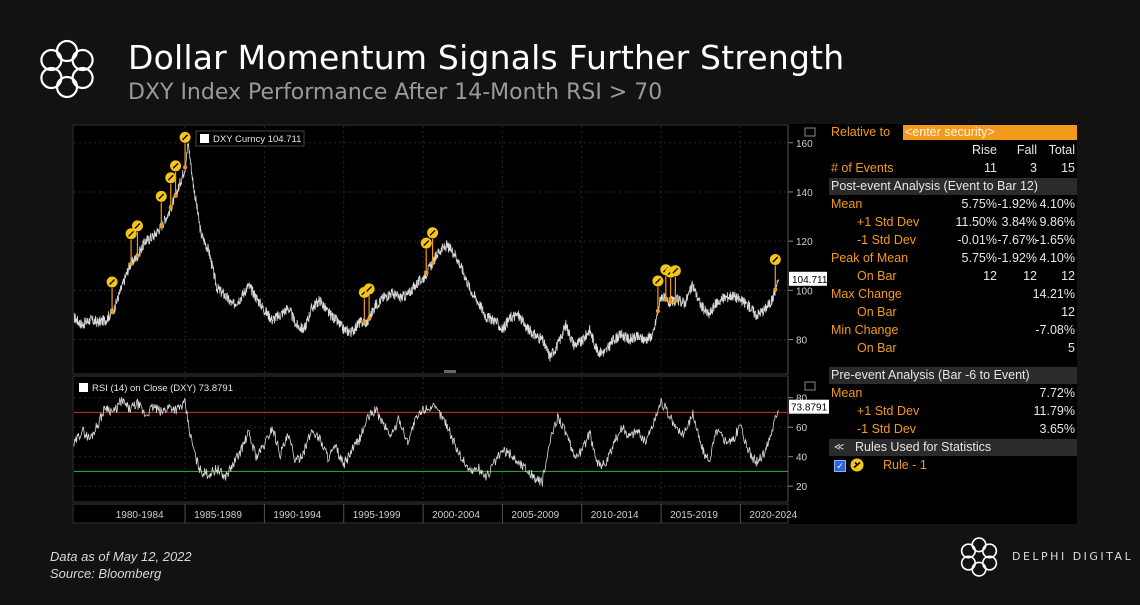 The image size is (1140, 605). I want to click on pre-row: Mean 7.72%, so click(953, 393).